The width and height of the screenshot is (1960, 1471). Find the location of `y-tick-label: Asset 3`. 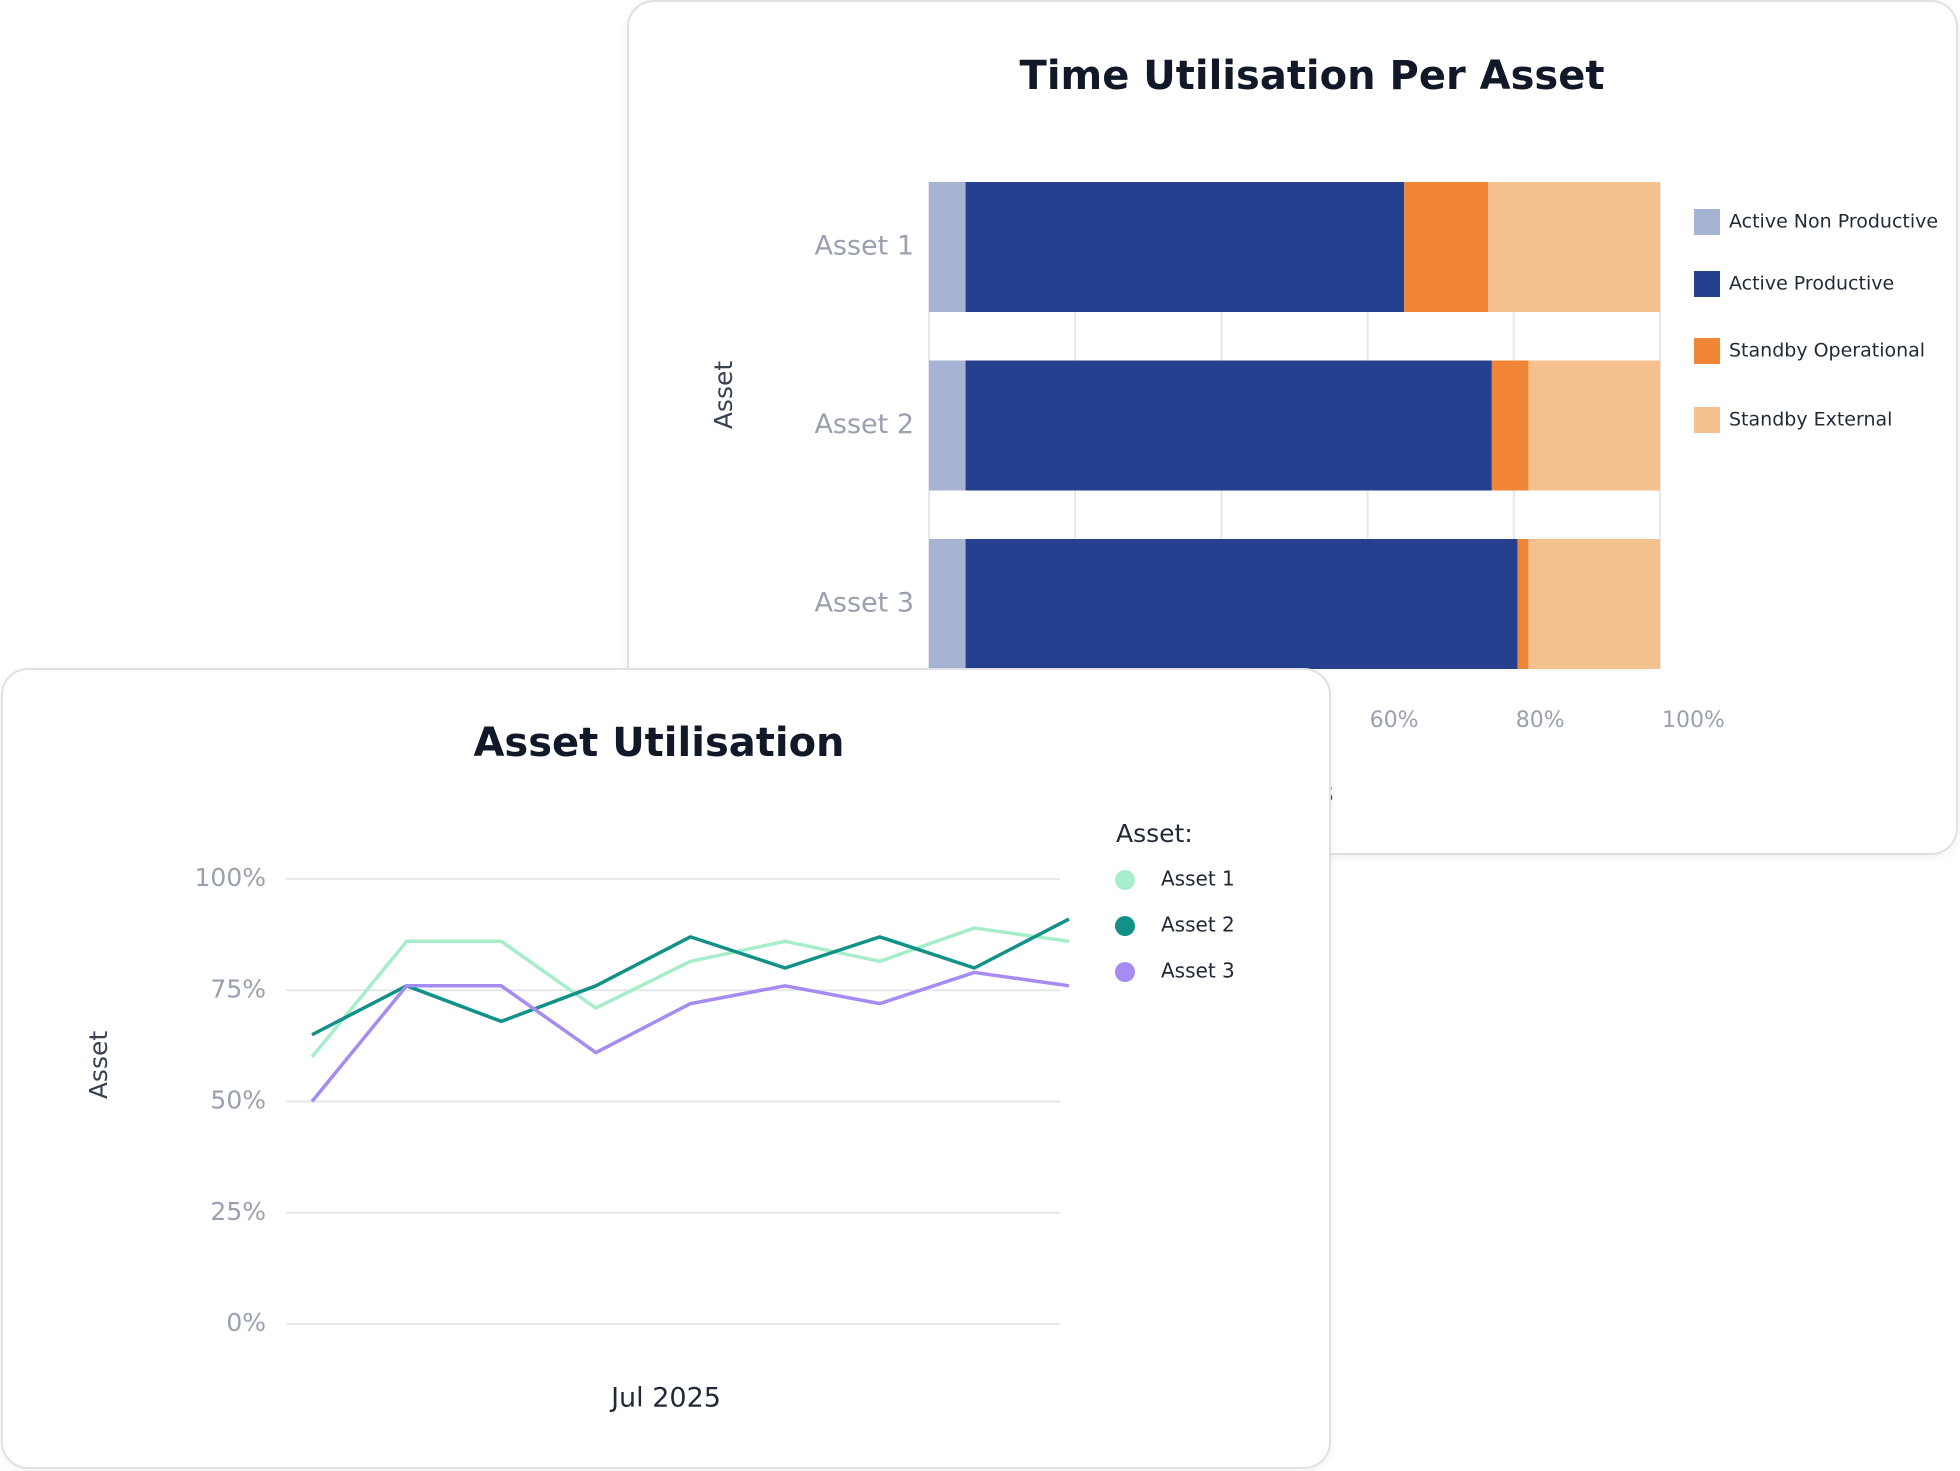

y-tick-label: Asset 3 is located at coordinates (864, 603).